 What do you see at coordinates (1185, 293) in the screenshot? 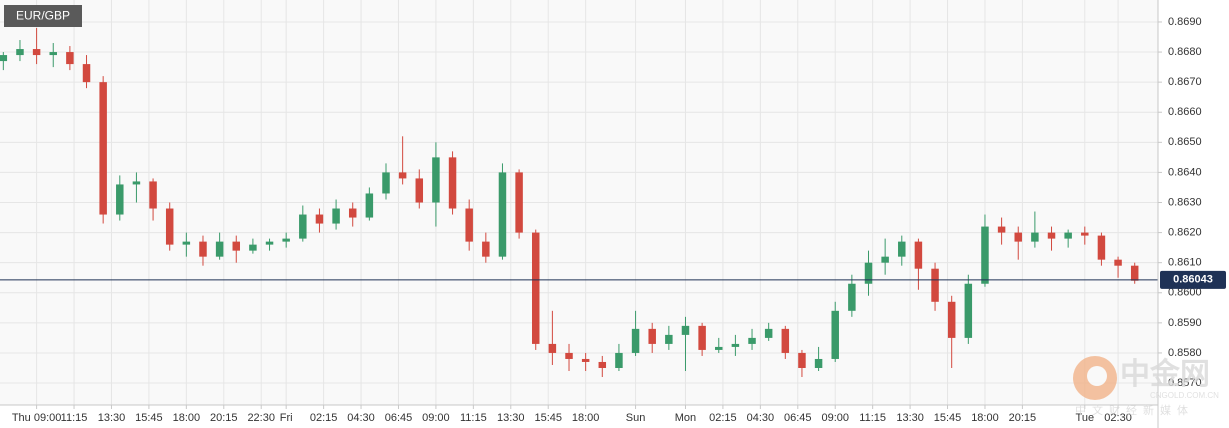
I see `y-tick-label: 0.8600` at bounding box center [1185, 293].